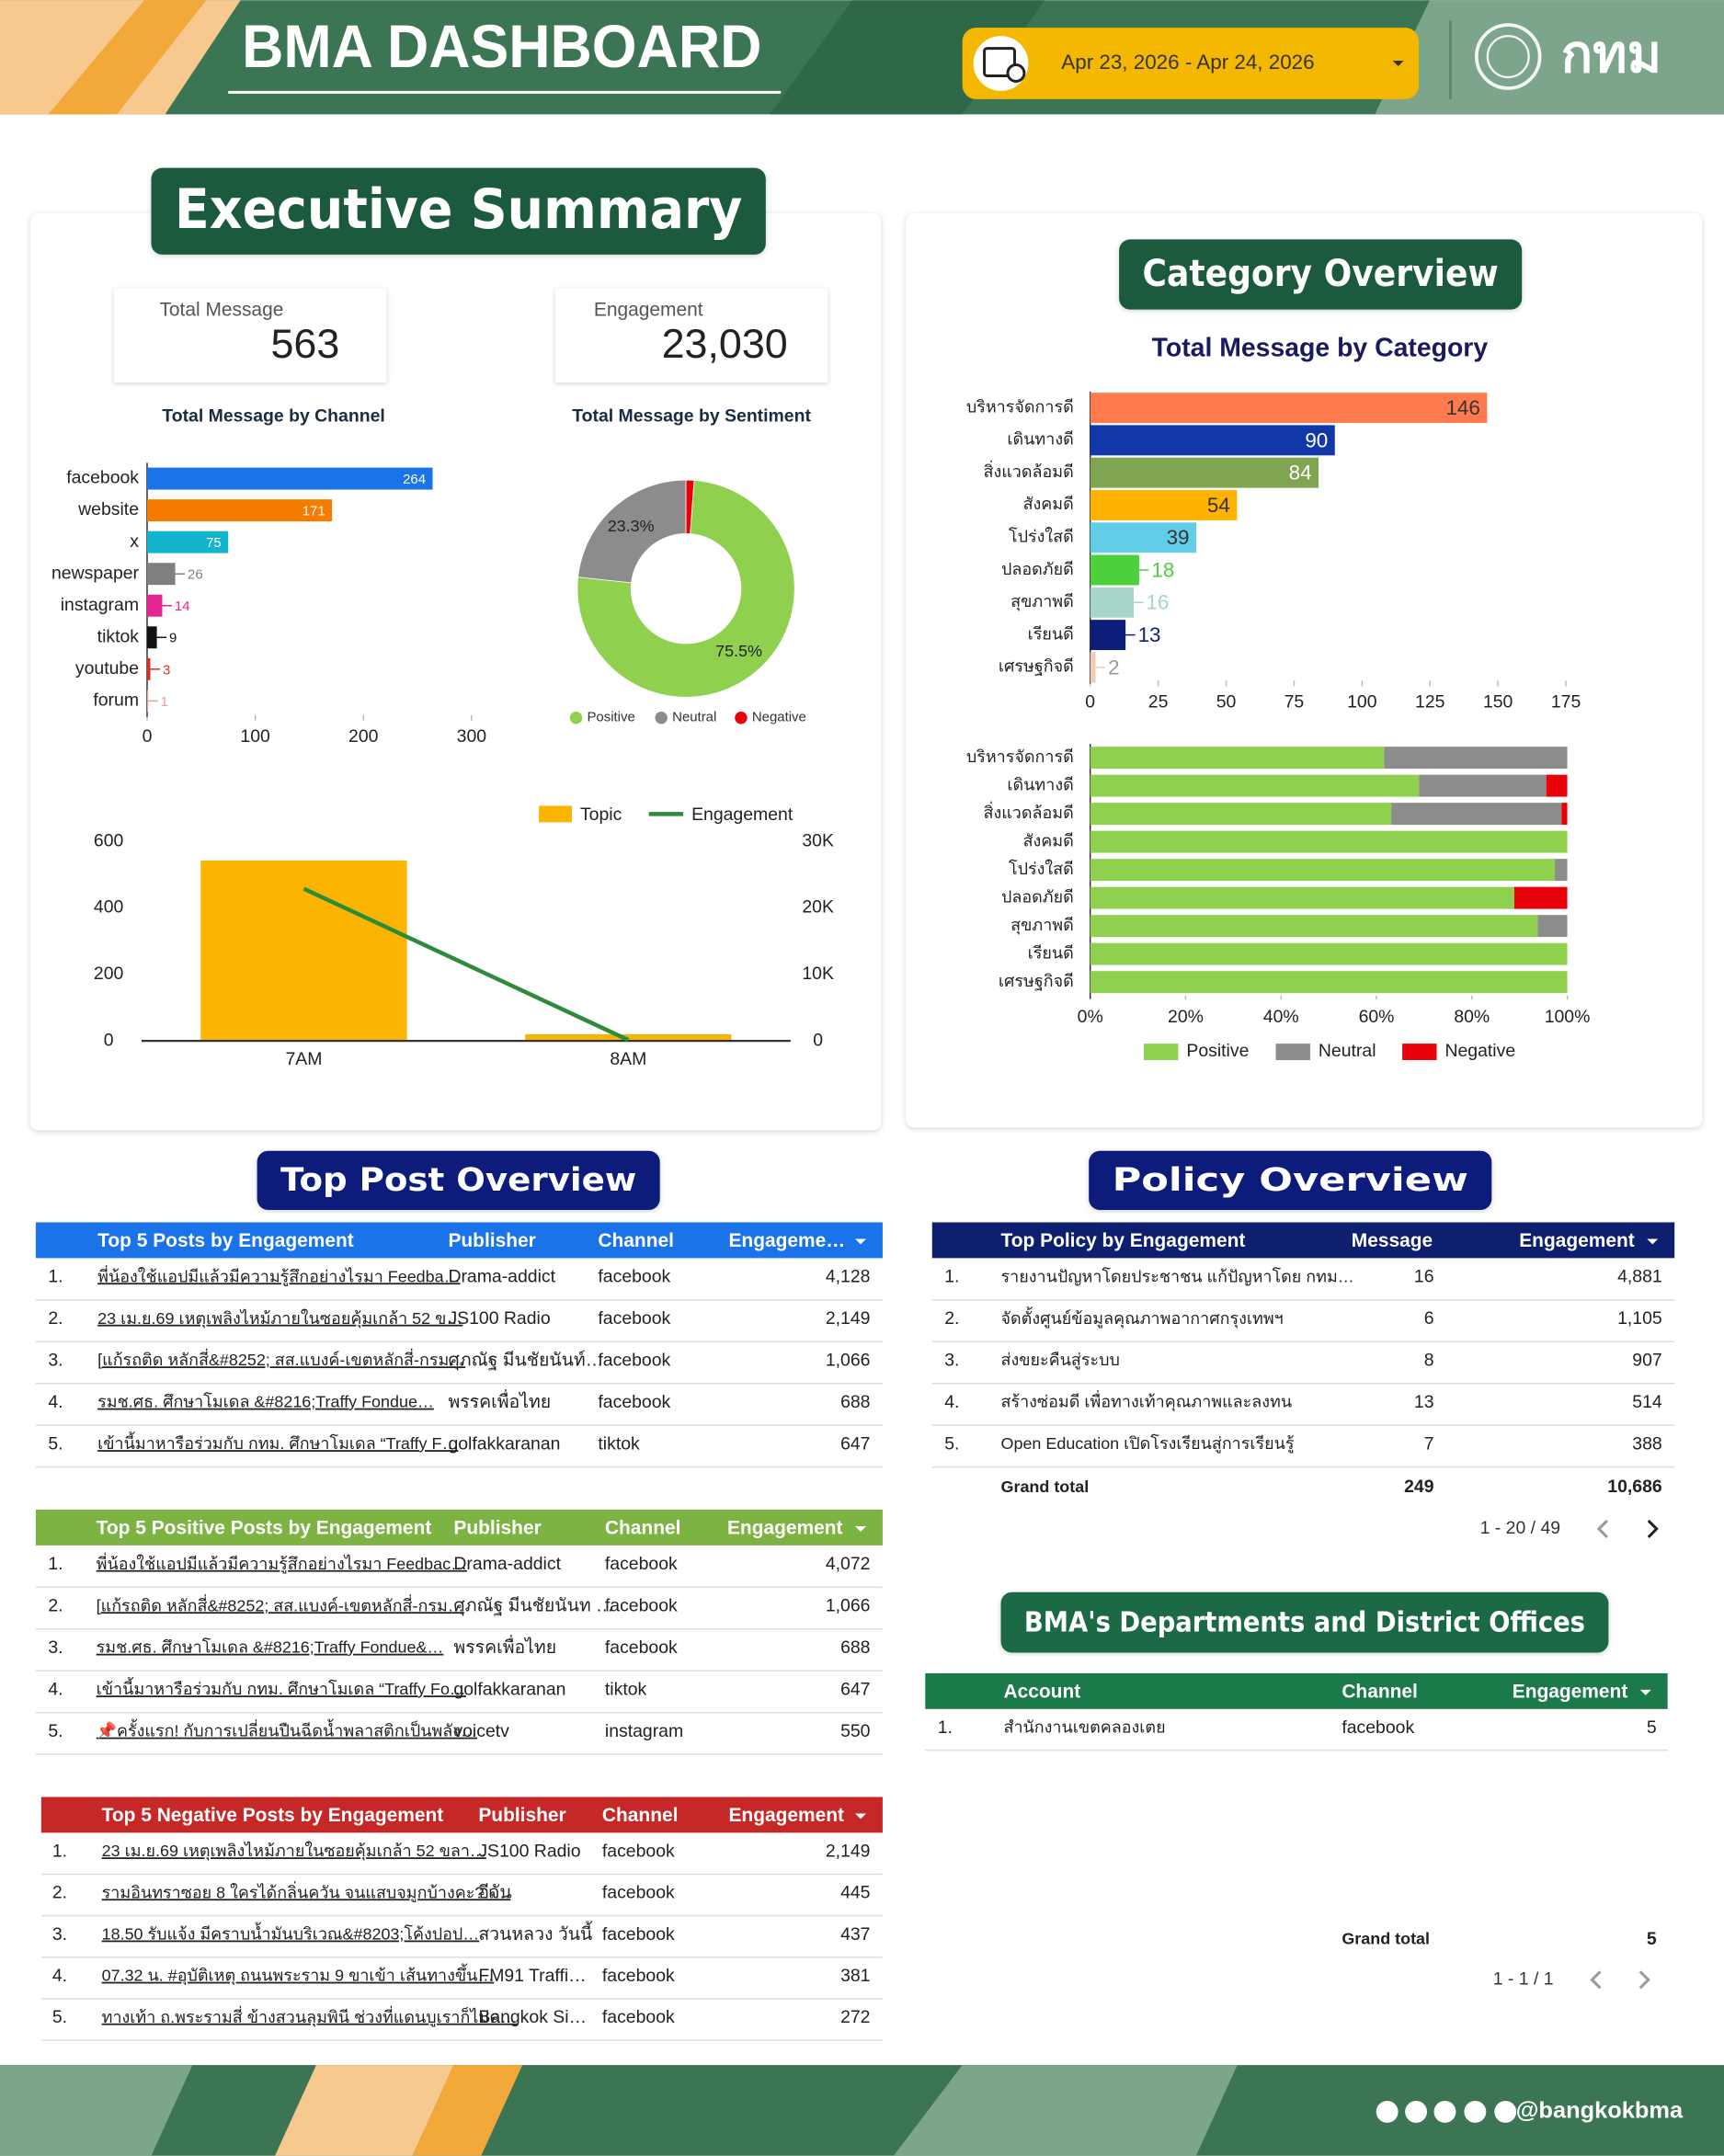  What do you see at coordinates (1191, 63) in the screenshot?
I see `date-picker` at bounding box center [1191, 63].